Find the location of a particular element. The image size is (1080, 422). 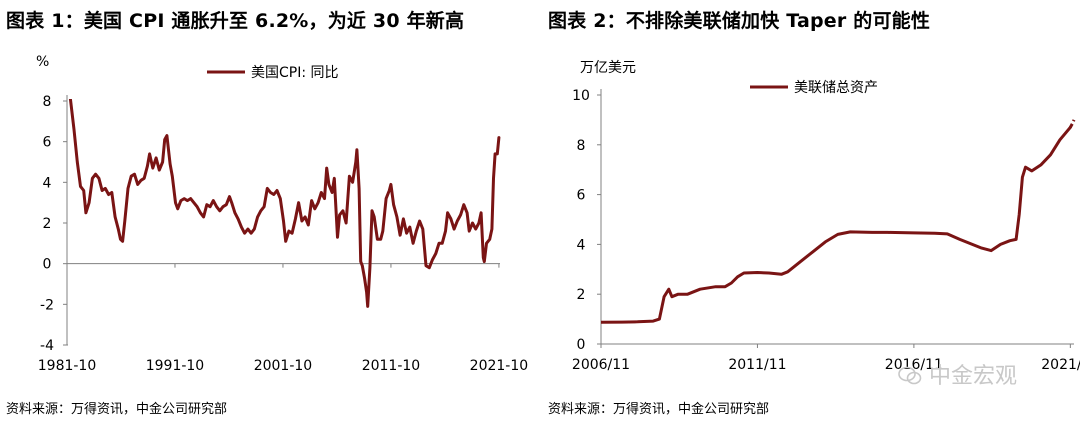

chart2-y-tick-label: 8 is located at coordinates (581, 146).